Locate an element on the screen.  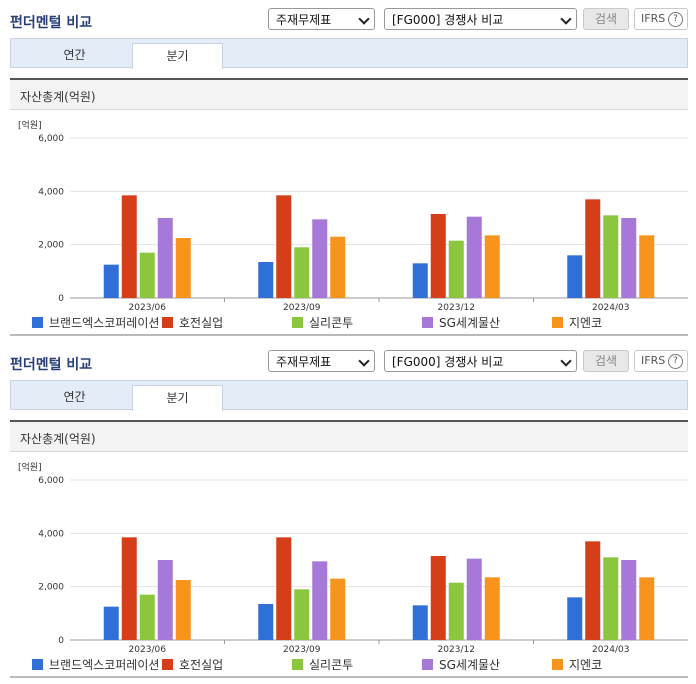
y-unit-label: [억원] is located at coordinates (30, 125).